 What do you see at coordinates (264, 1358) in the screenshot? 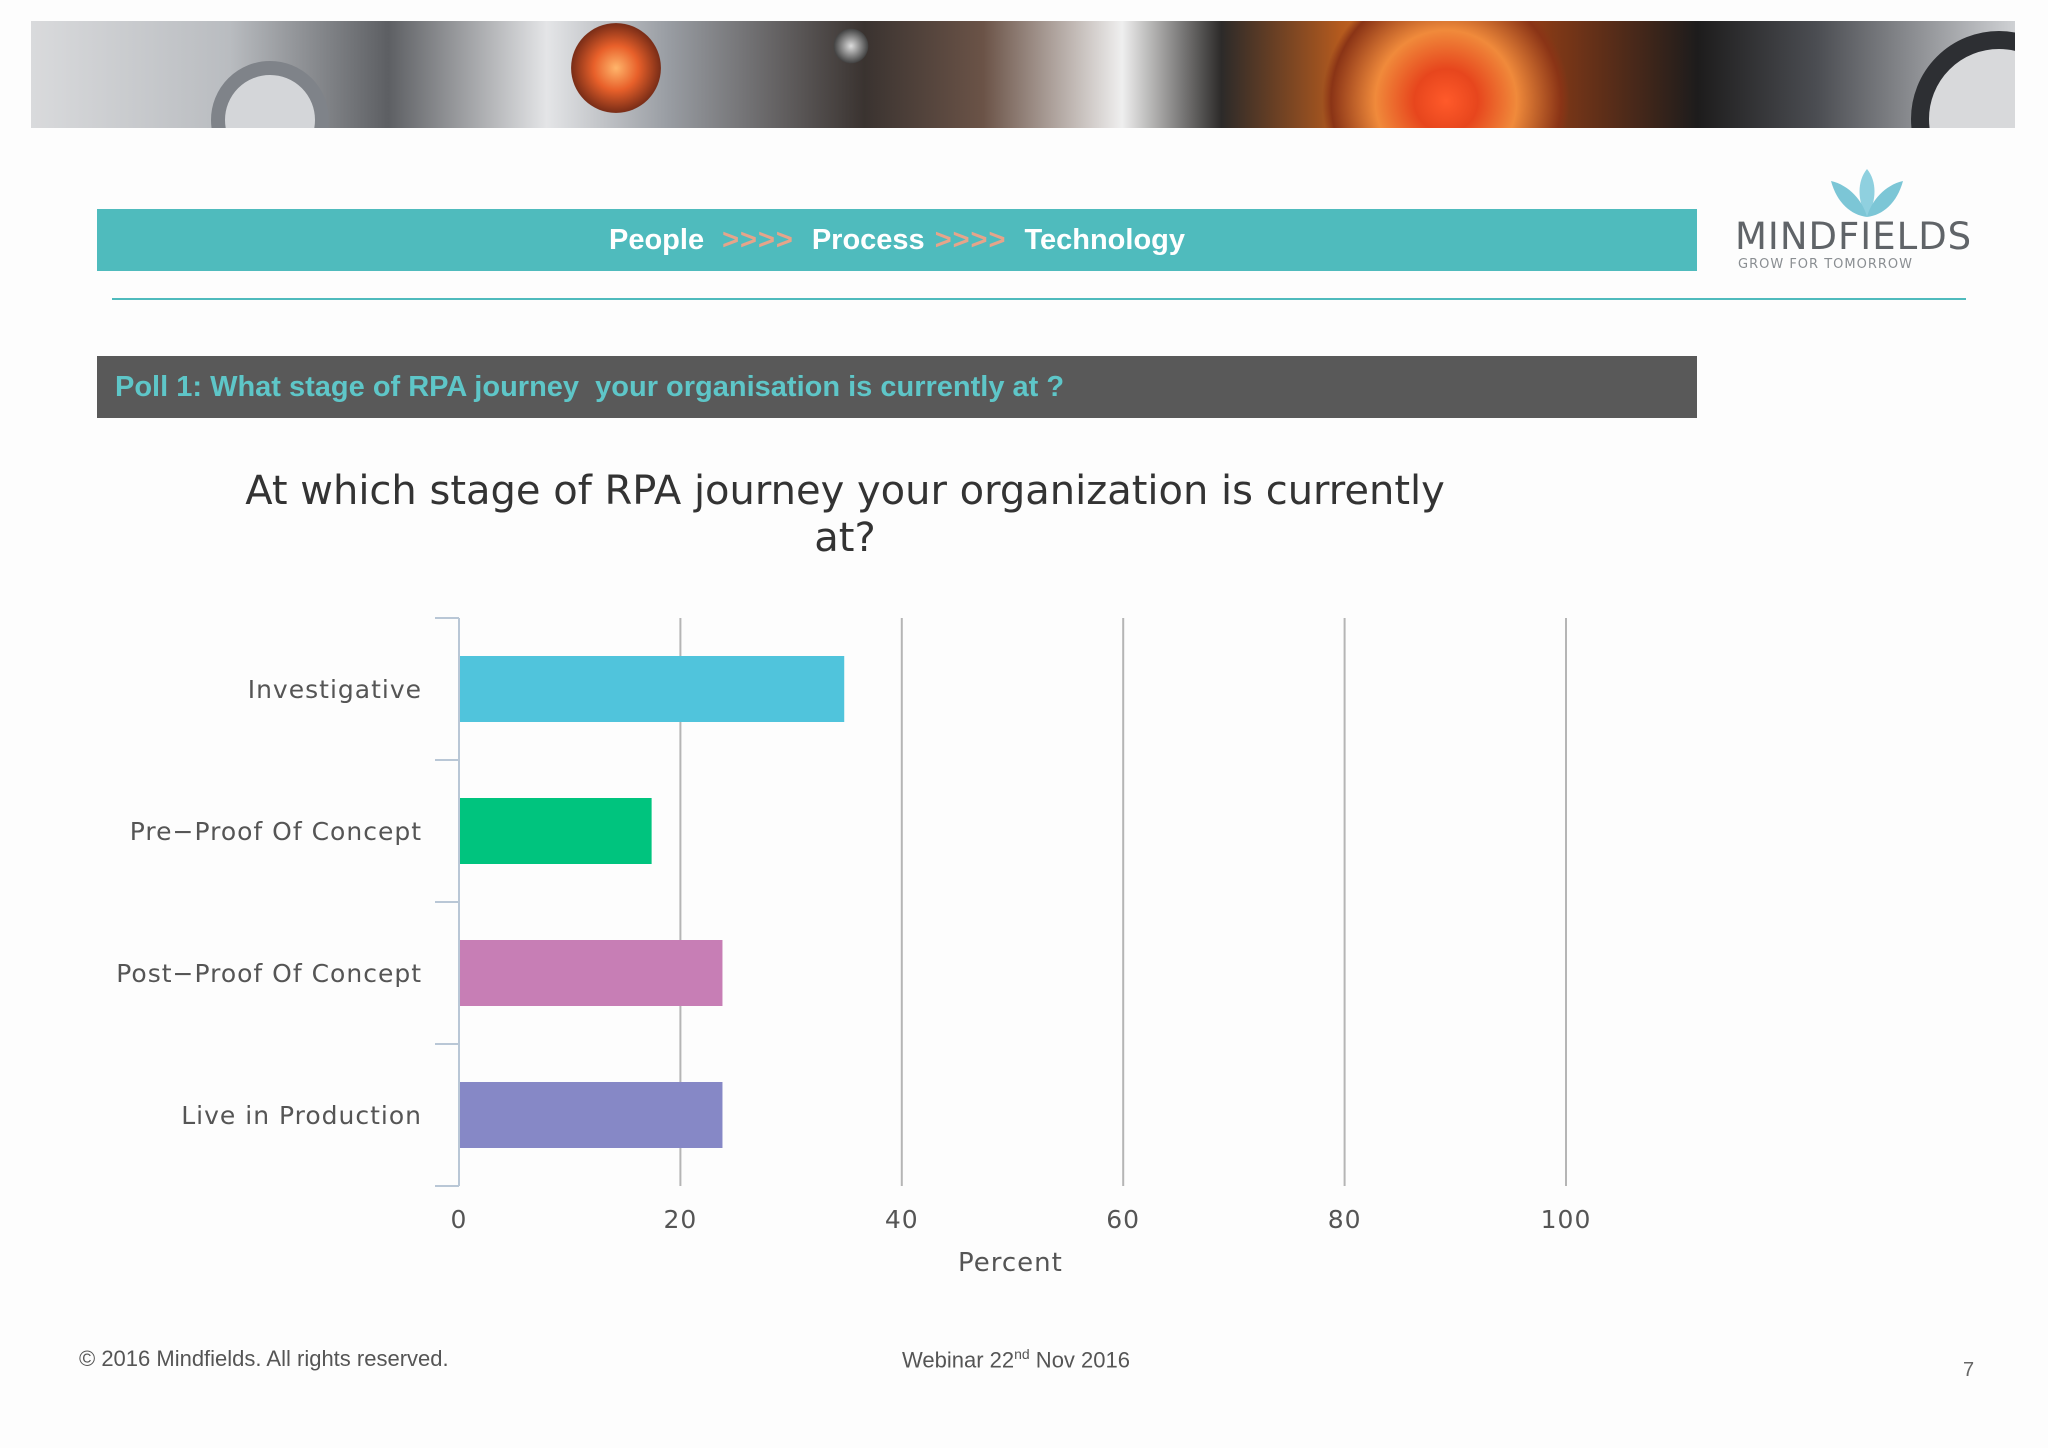
I see `copyright-text: © 2016 Mindfields. All rights reserved.` at bounding box center [264, 1358].